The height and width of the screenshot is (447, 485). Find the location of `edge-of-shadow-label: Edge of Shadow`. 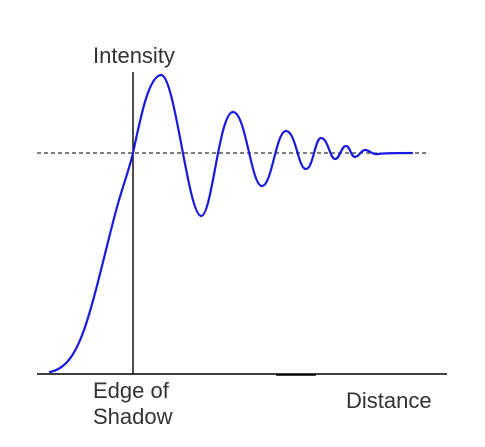

edge-of-shadow-label: Edge of Shadow is located at coordinates (133, 404).